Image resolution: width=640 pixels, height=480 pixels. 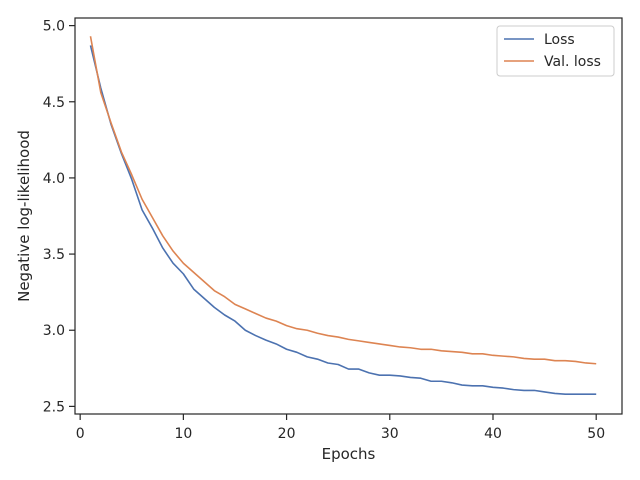 I want to click on legend-label-val-loss: Val. loss, so click(x=572, y=62).